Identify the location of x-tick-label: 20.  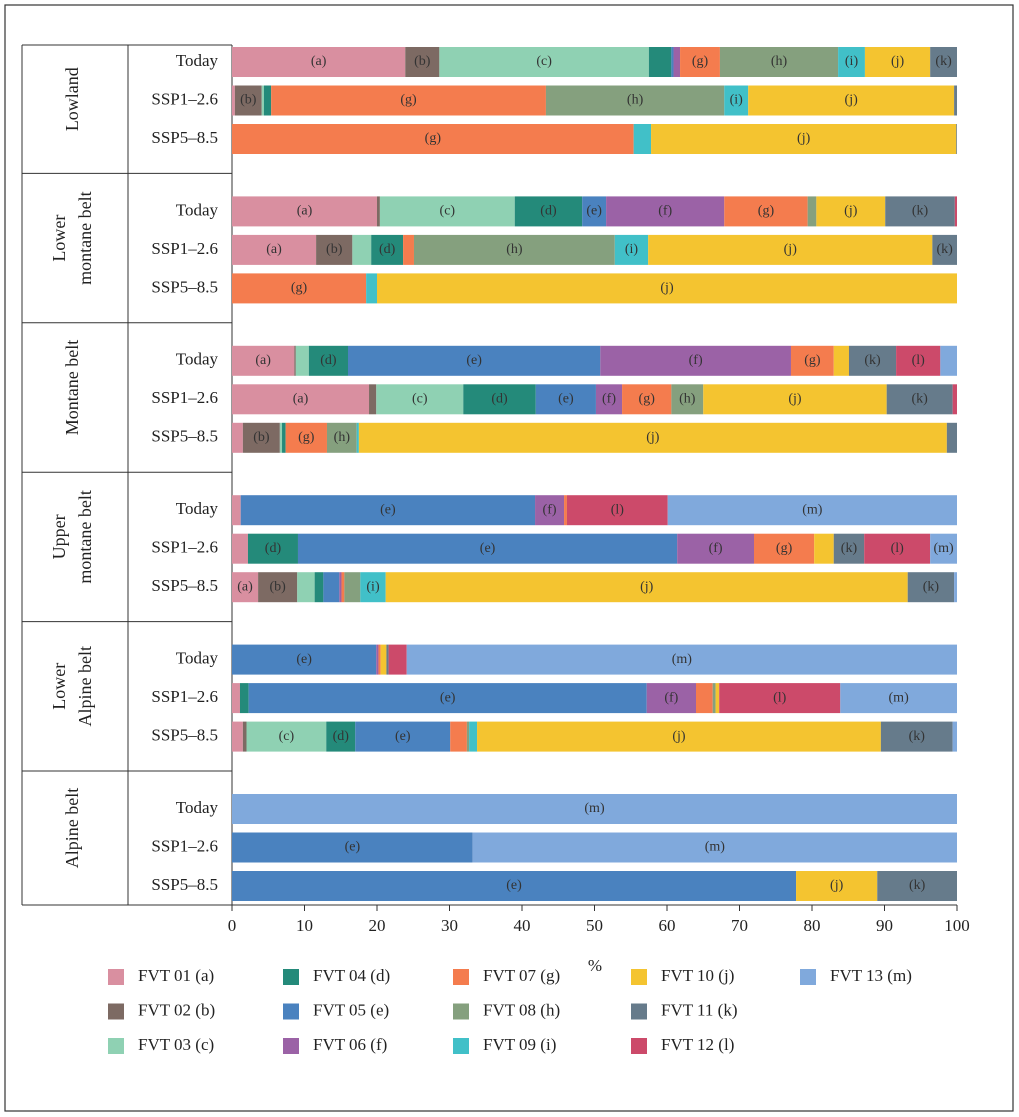
(377, 925).